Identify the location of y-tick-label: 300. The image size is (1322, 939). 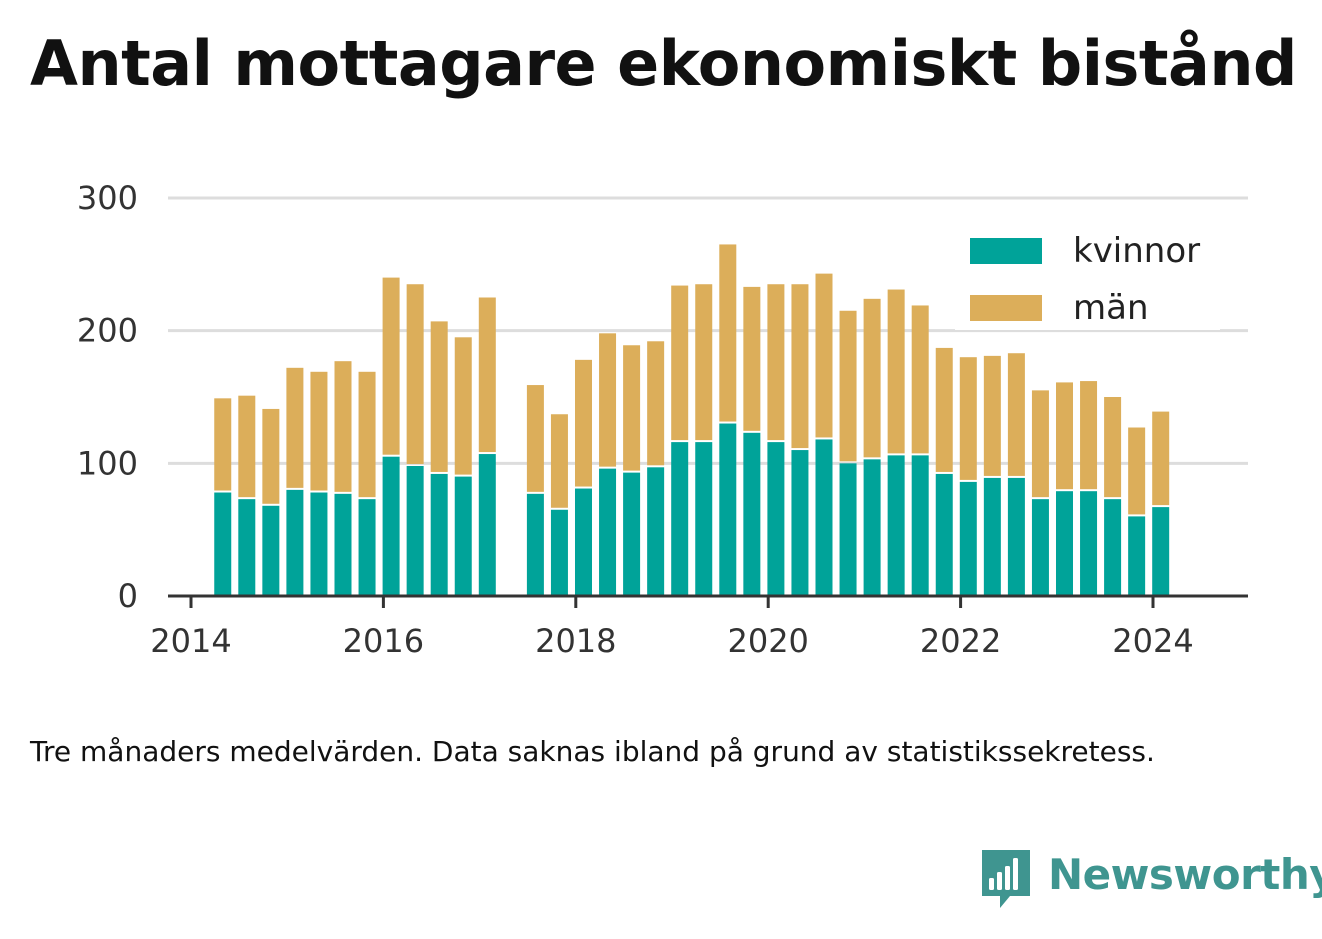
(107, 198).